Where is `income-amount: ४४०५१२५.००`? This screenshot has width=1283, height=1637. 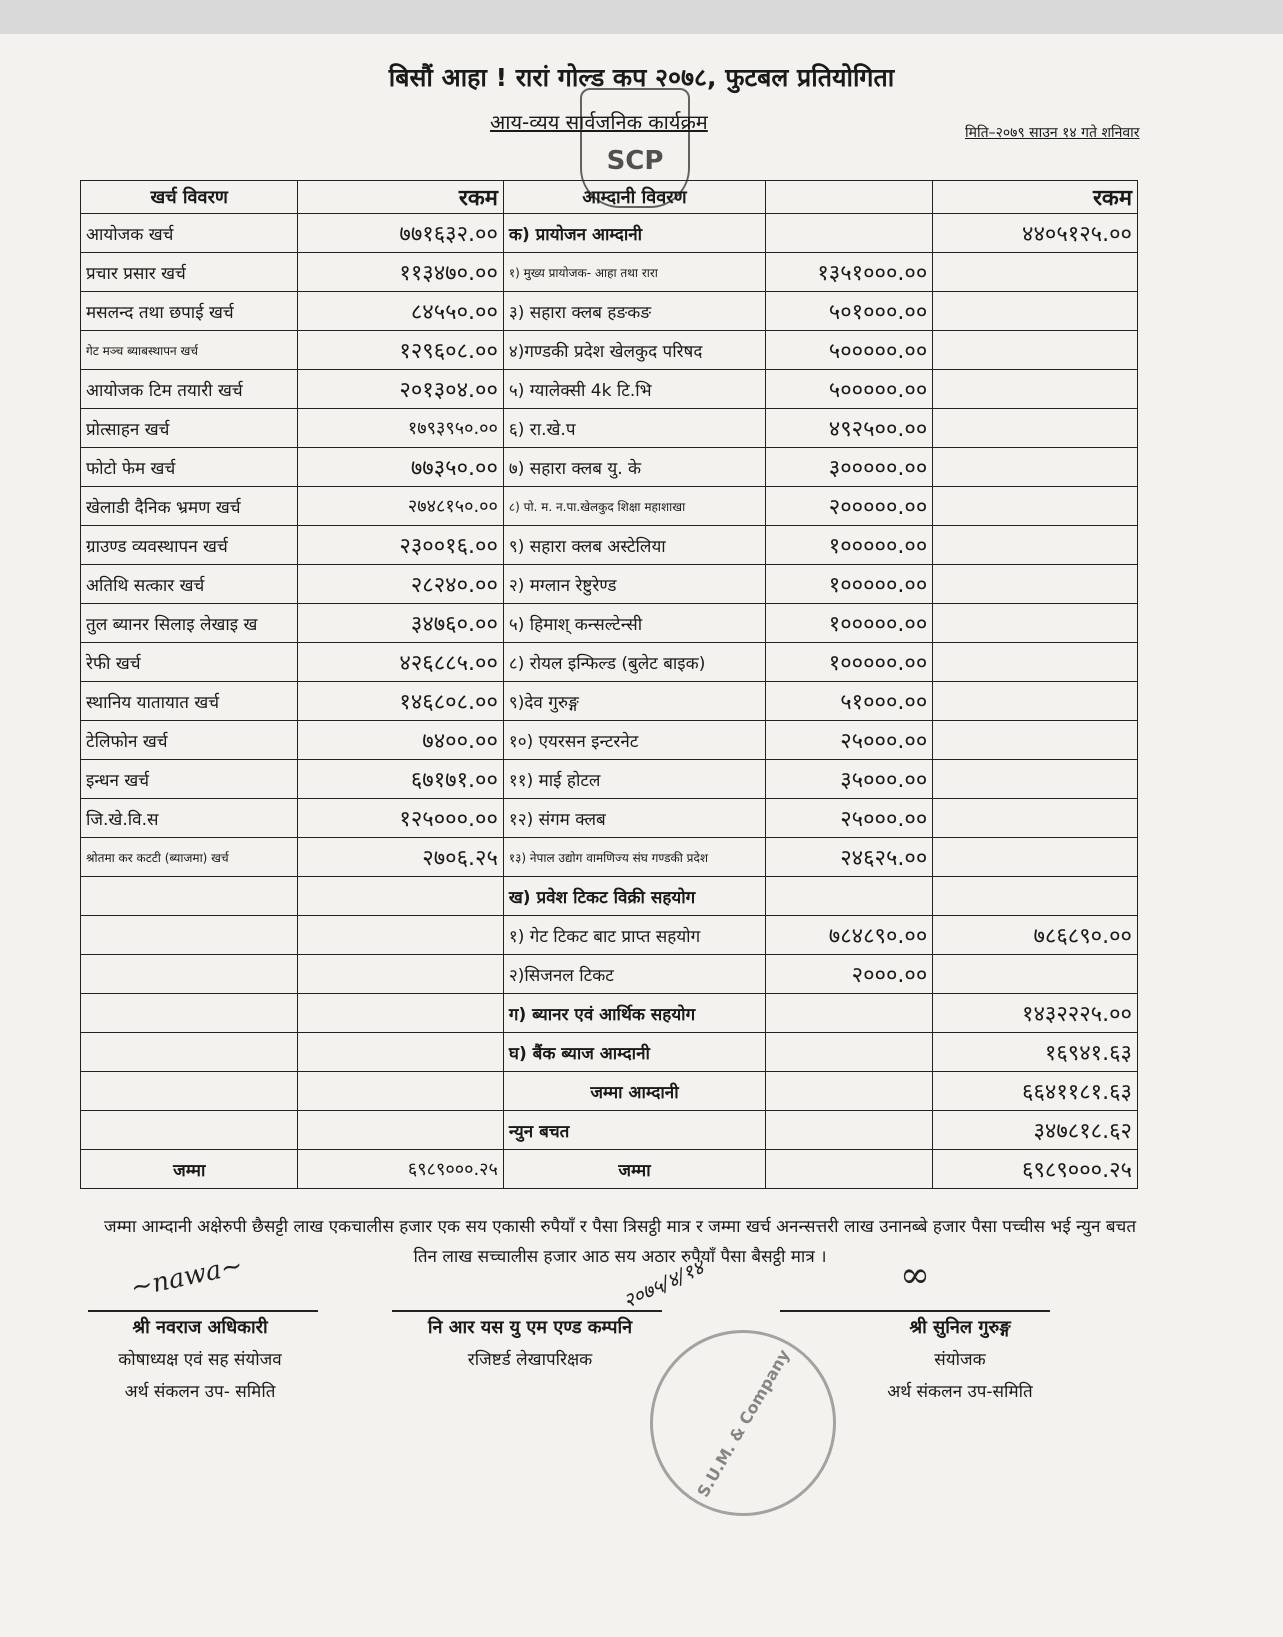
income-amount: ४४०५१२५.०० is located at coordinates (1035, 233).